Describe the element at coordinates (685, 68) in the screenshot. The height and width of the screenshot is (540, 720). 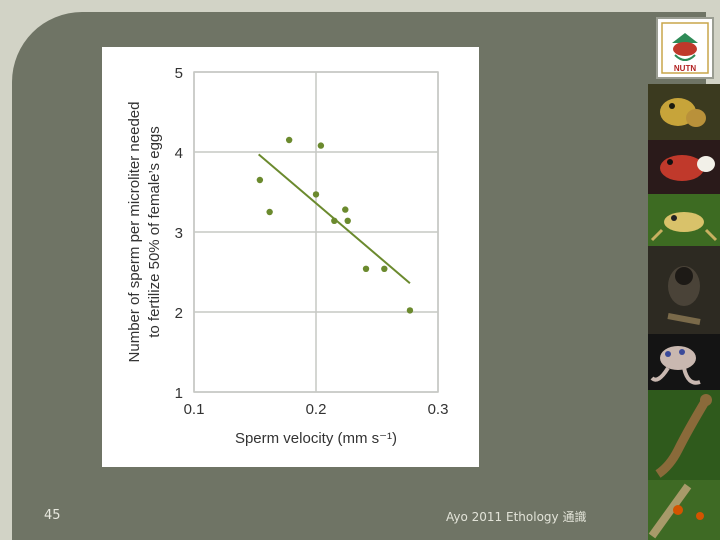
I see `logo-text: NUTN` at that location.